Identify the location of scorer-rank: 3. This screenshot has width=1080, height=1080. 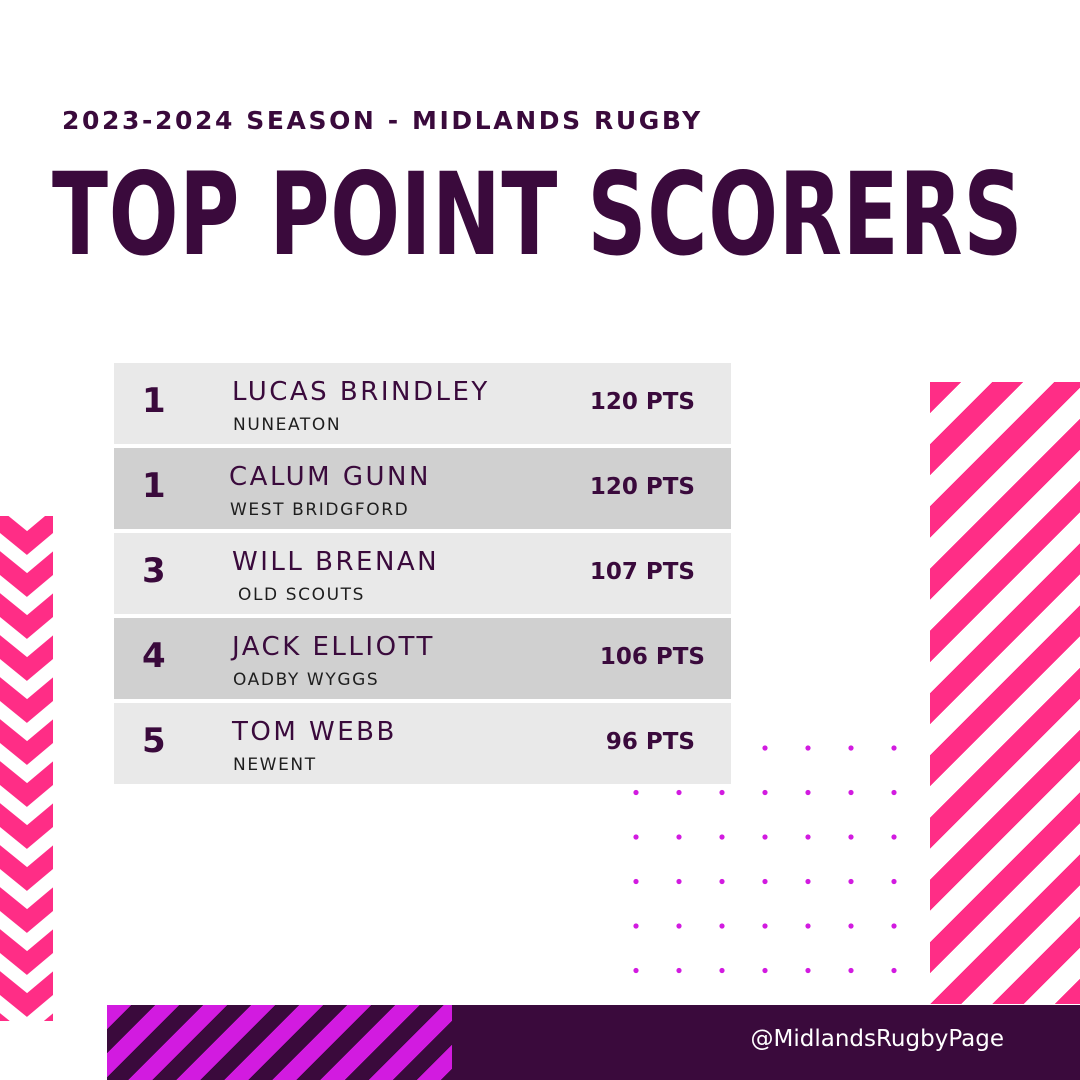
(154, 571).